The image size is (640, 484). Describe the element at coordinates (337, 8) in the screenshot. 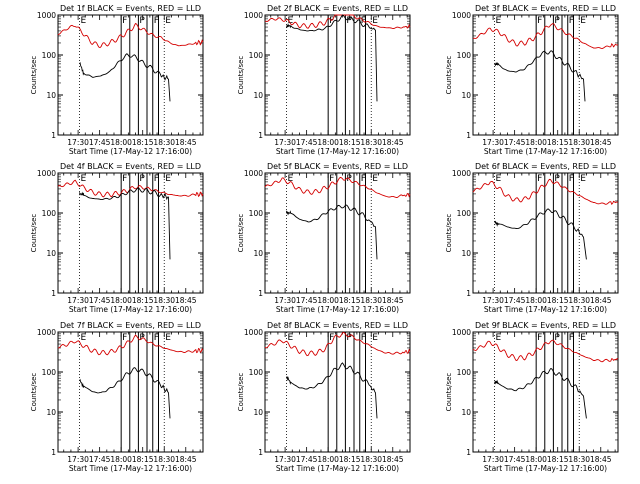

I see `panel-title: Det 2f BLACK = Events, RED = LLD` at that location.